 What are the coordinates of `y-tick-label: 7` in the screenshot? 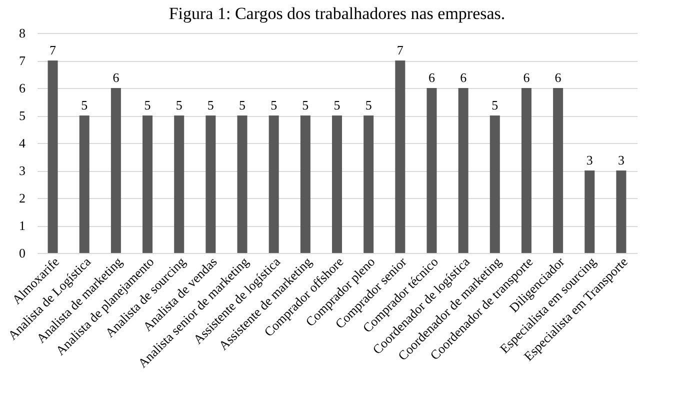 It's located at (22, 60).